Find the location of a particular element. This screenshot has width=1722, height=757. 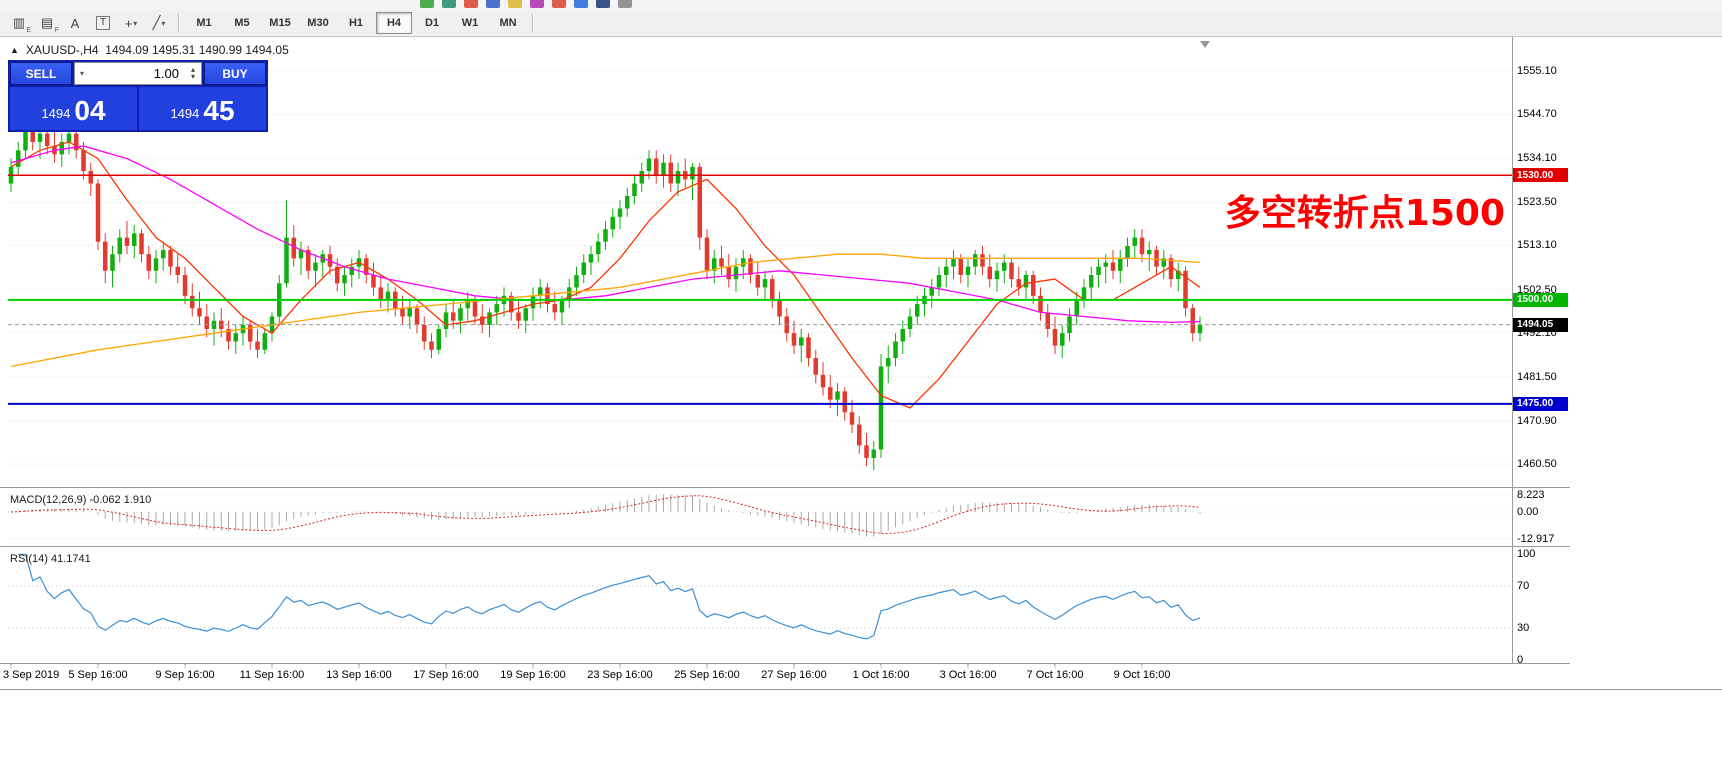

charts-icon-glyph: ▥ is located at coordinates (19, 22).